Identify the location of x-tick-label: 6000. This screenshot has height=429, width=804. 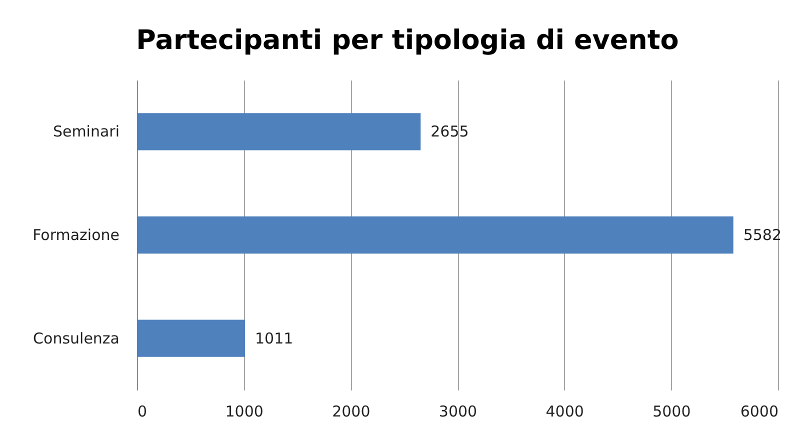
(759, 411).